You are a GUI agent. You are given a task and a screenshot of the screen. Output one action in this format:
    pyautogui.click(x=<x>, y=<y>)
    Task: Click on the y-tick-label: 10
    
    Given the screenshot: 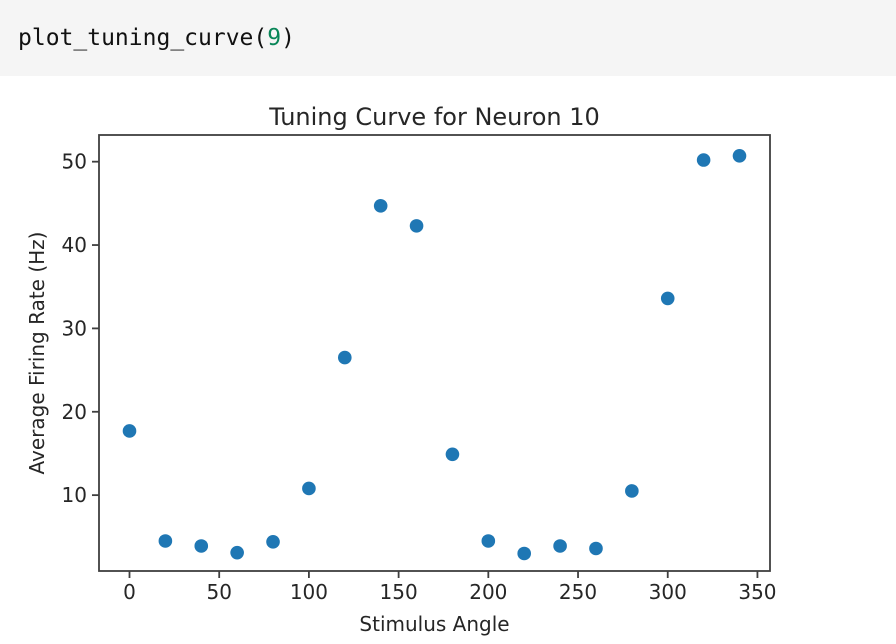 What is the action you would take?
    pyautogui.click(x=74, y=495)
    